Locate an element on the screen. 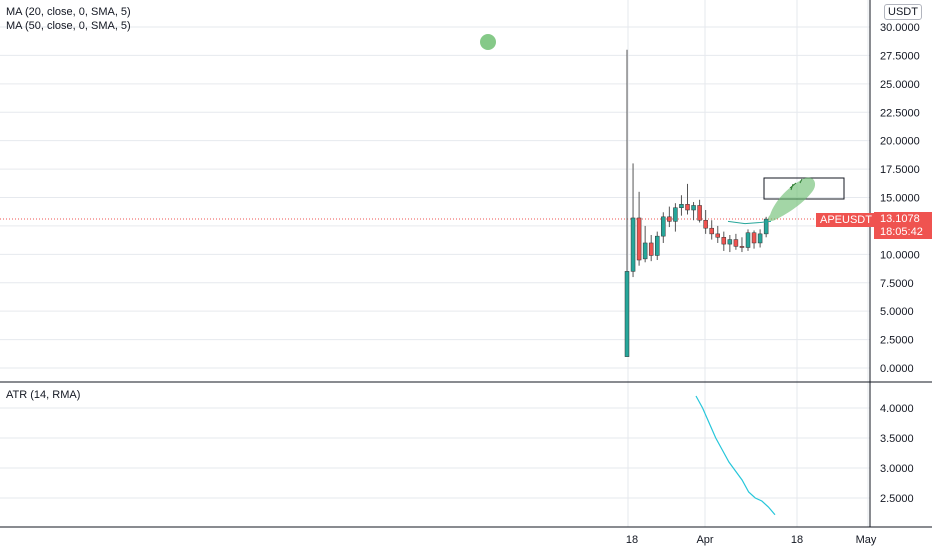  price-tick-label: 7.5000 is located at coordinates (897, 284).